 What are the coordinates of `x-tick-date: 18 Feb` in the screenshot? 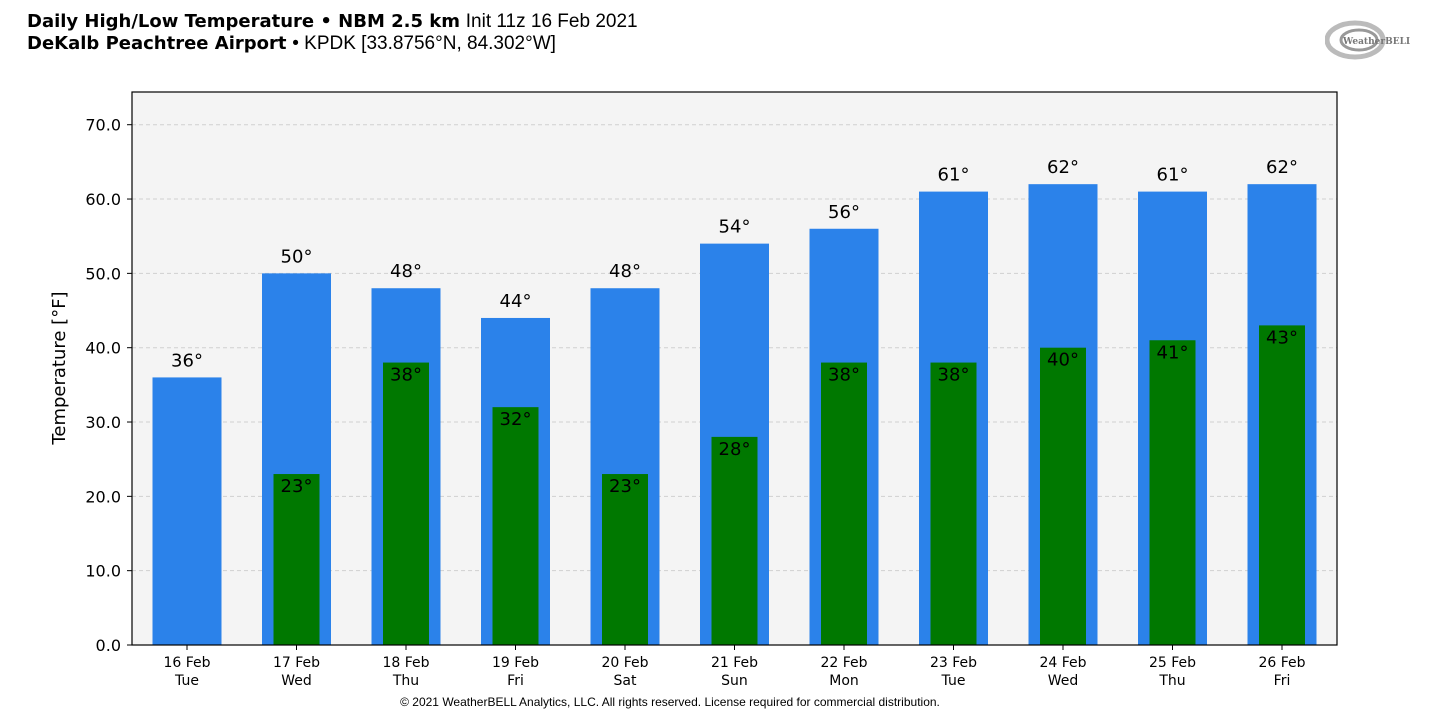 It's located at (405, 663).